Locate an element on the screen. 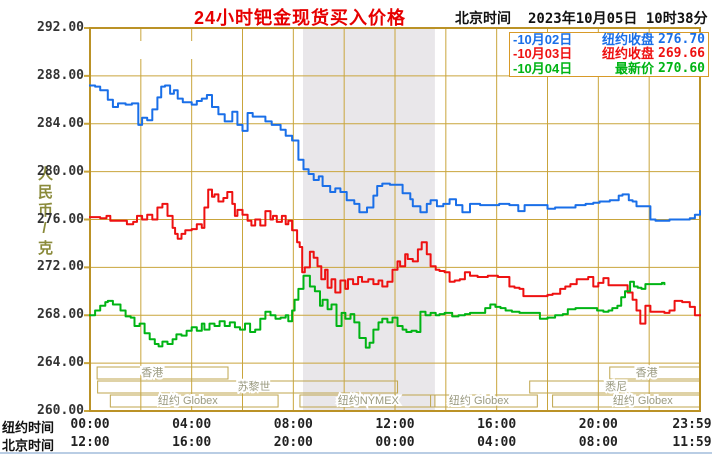 This screenshot has width=712, height=457. x-axis-label: 11:59 is located at coordinates (692, 442).